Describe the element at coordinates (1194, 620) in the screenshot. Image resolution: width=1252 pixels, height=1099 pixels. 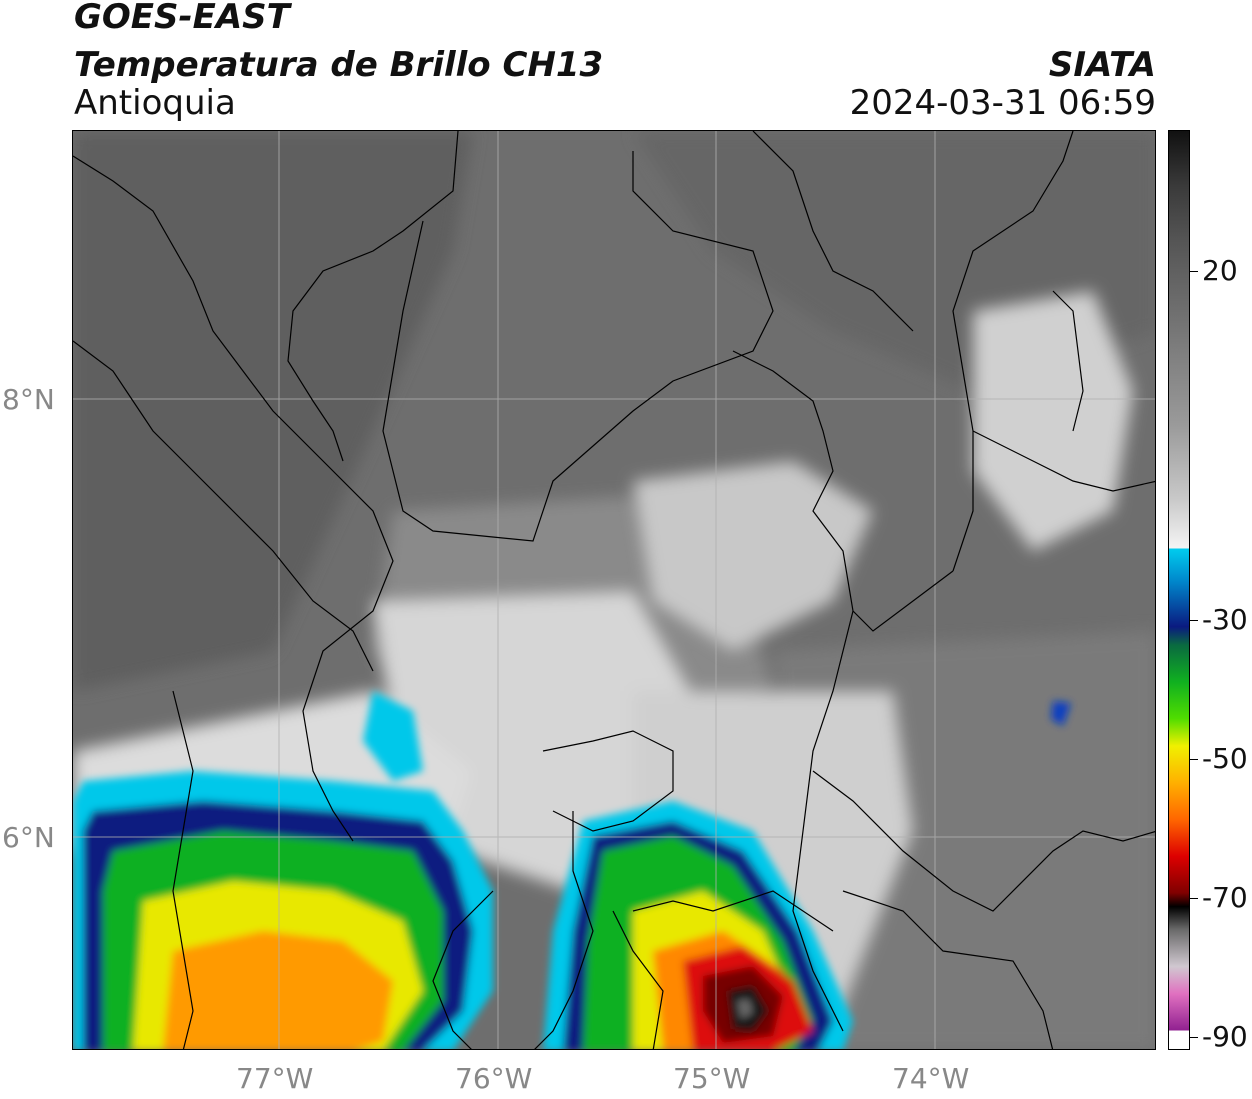
I see `colorbar-tick-minus30` at that location.